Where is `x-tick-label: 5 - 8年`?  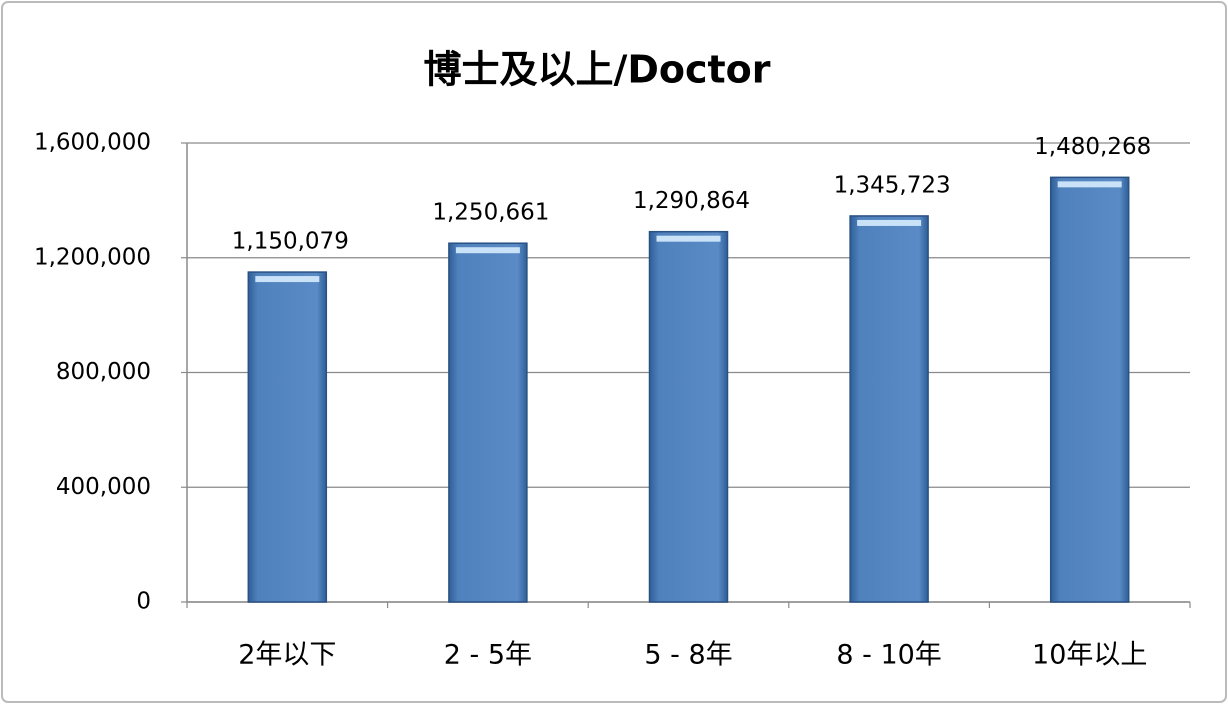 x-tick-label: 5 - 8年 is located at coordinates (688, 655).